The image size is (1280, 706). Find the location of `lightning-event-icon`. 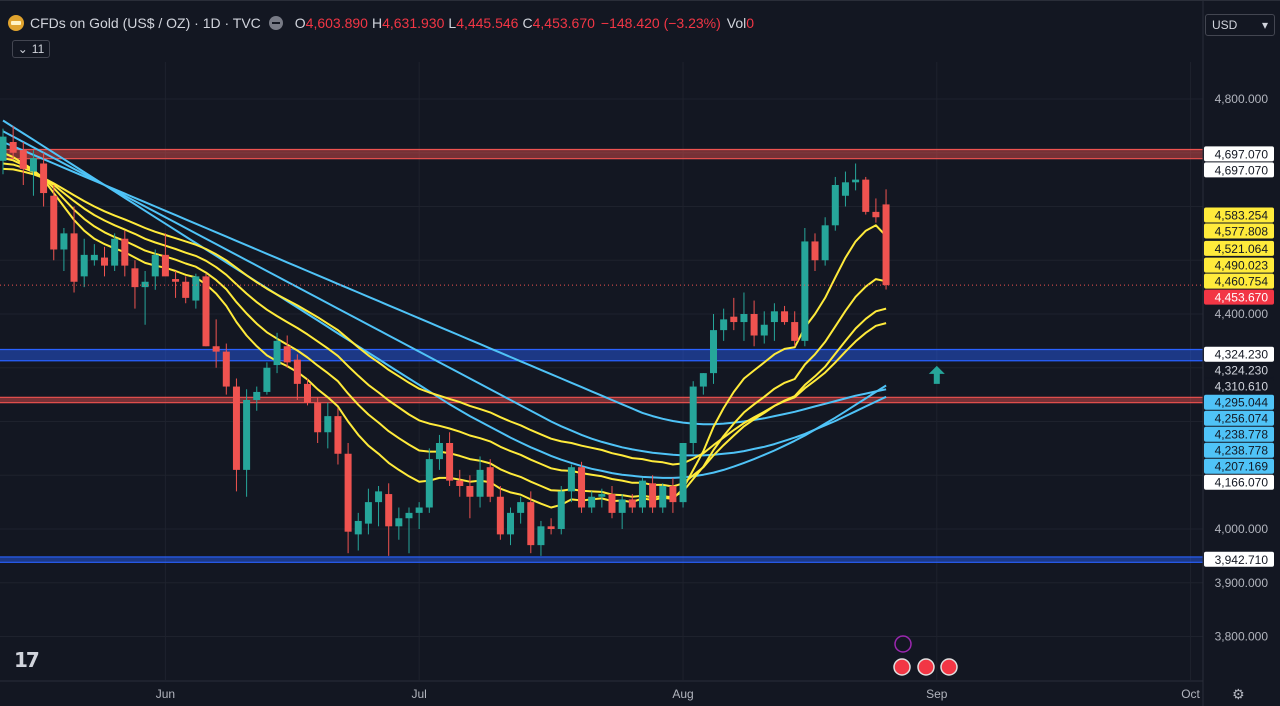

lightning-event-icon is located at coordinates (903, 644).